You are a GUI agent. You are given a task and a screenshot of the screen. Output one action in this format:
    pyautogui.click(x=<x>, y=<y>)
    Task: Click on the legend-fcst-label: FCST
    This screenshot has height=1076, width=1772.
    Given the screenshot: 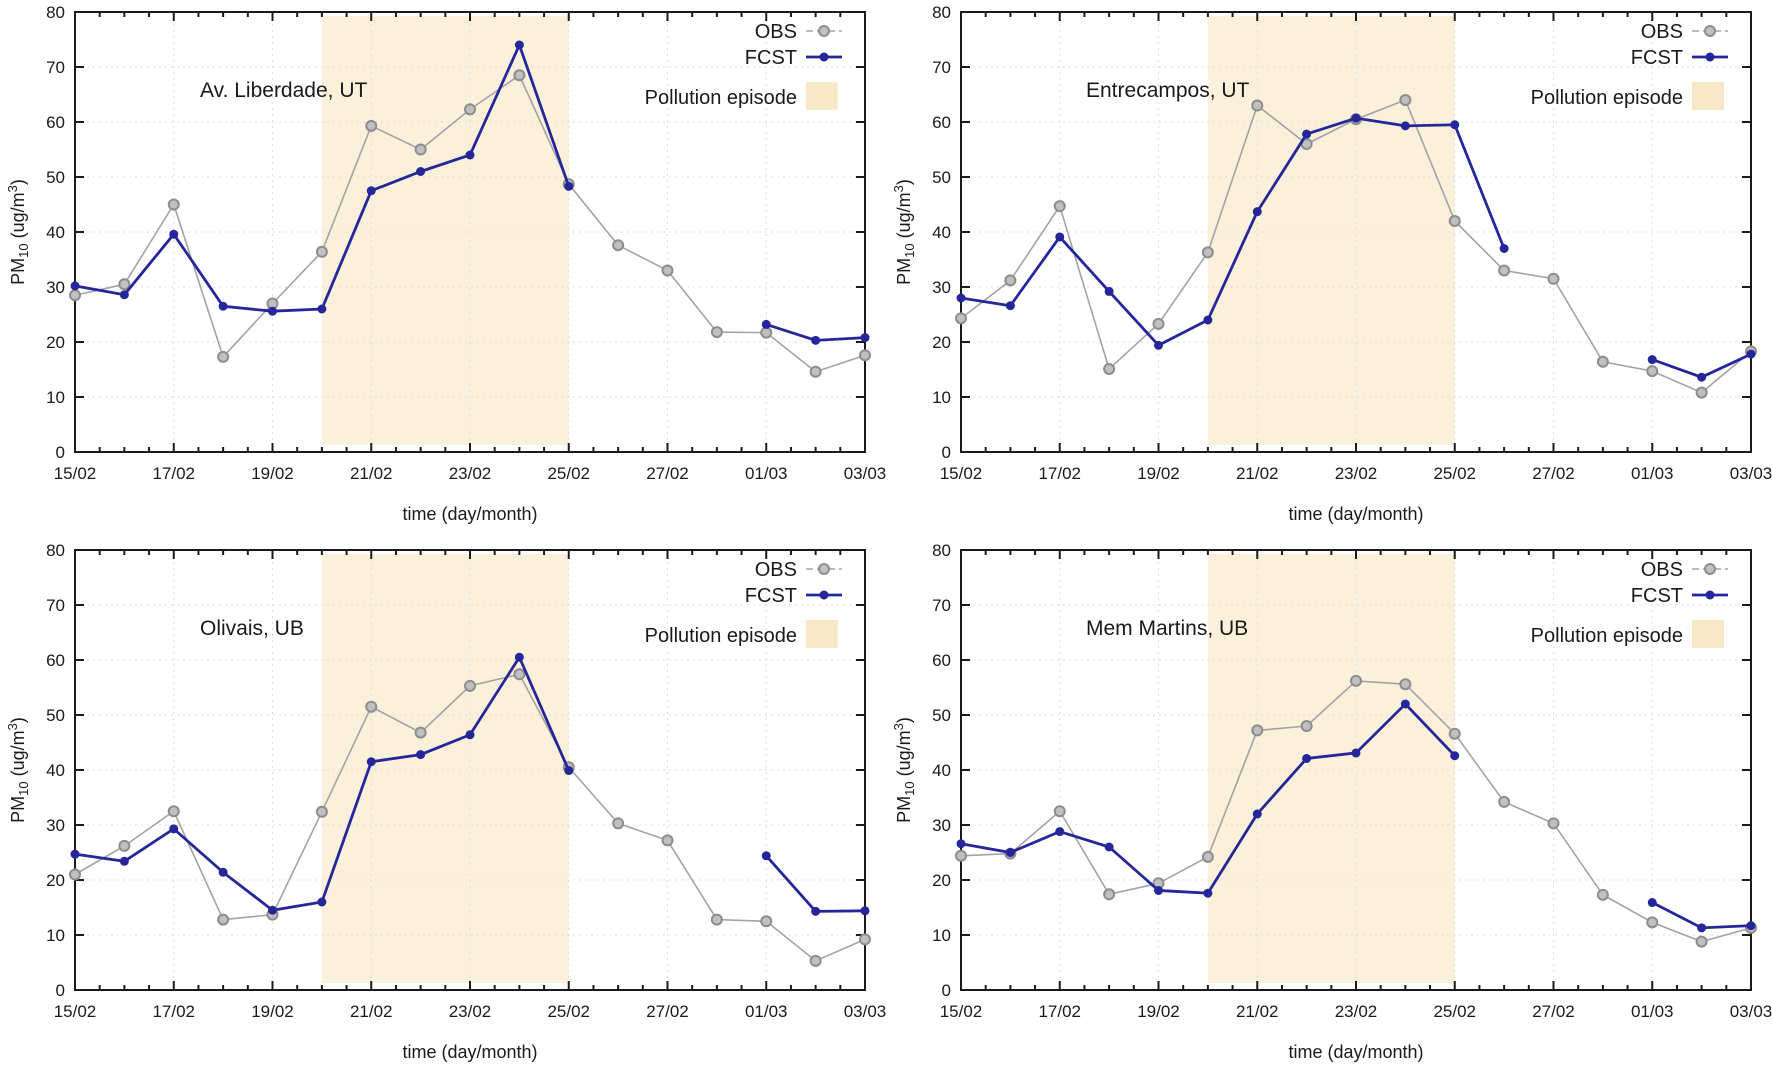 What is the action you would take?
    pyautogui.click(x=1657, y=58)
    